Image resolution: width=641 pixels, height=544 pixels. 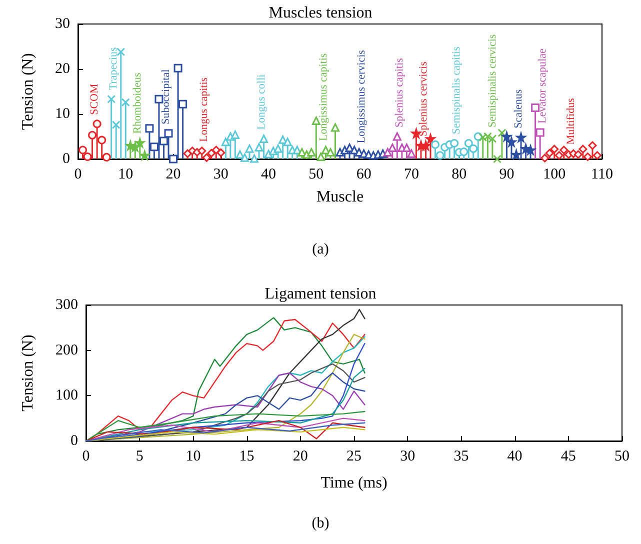 I want to click on text: Levator scapulae, so click(x=542, y=86).